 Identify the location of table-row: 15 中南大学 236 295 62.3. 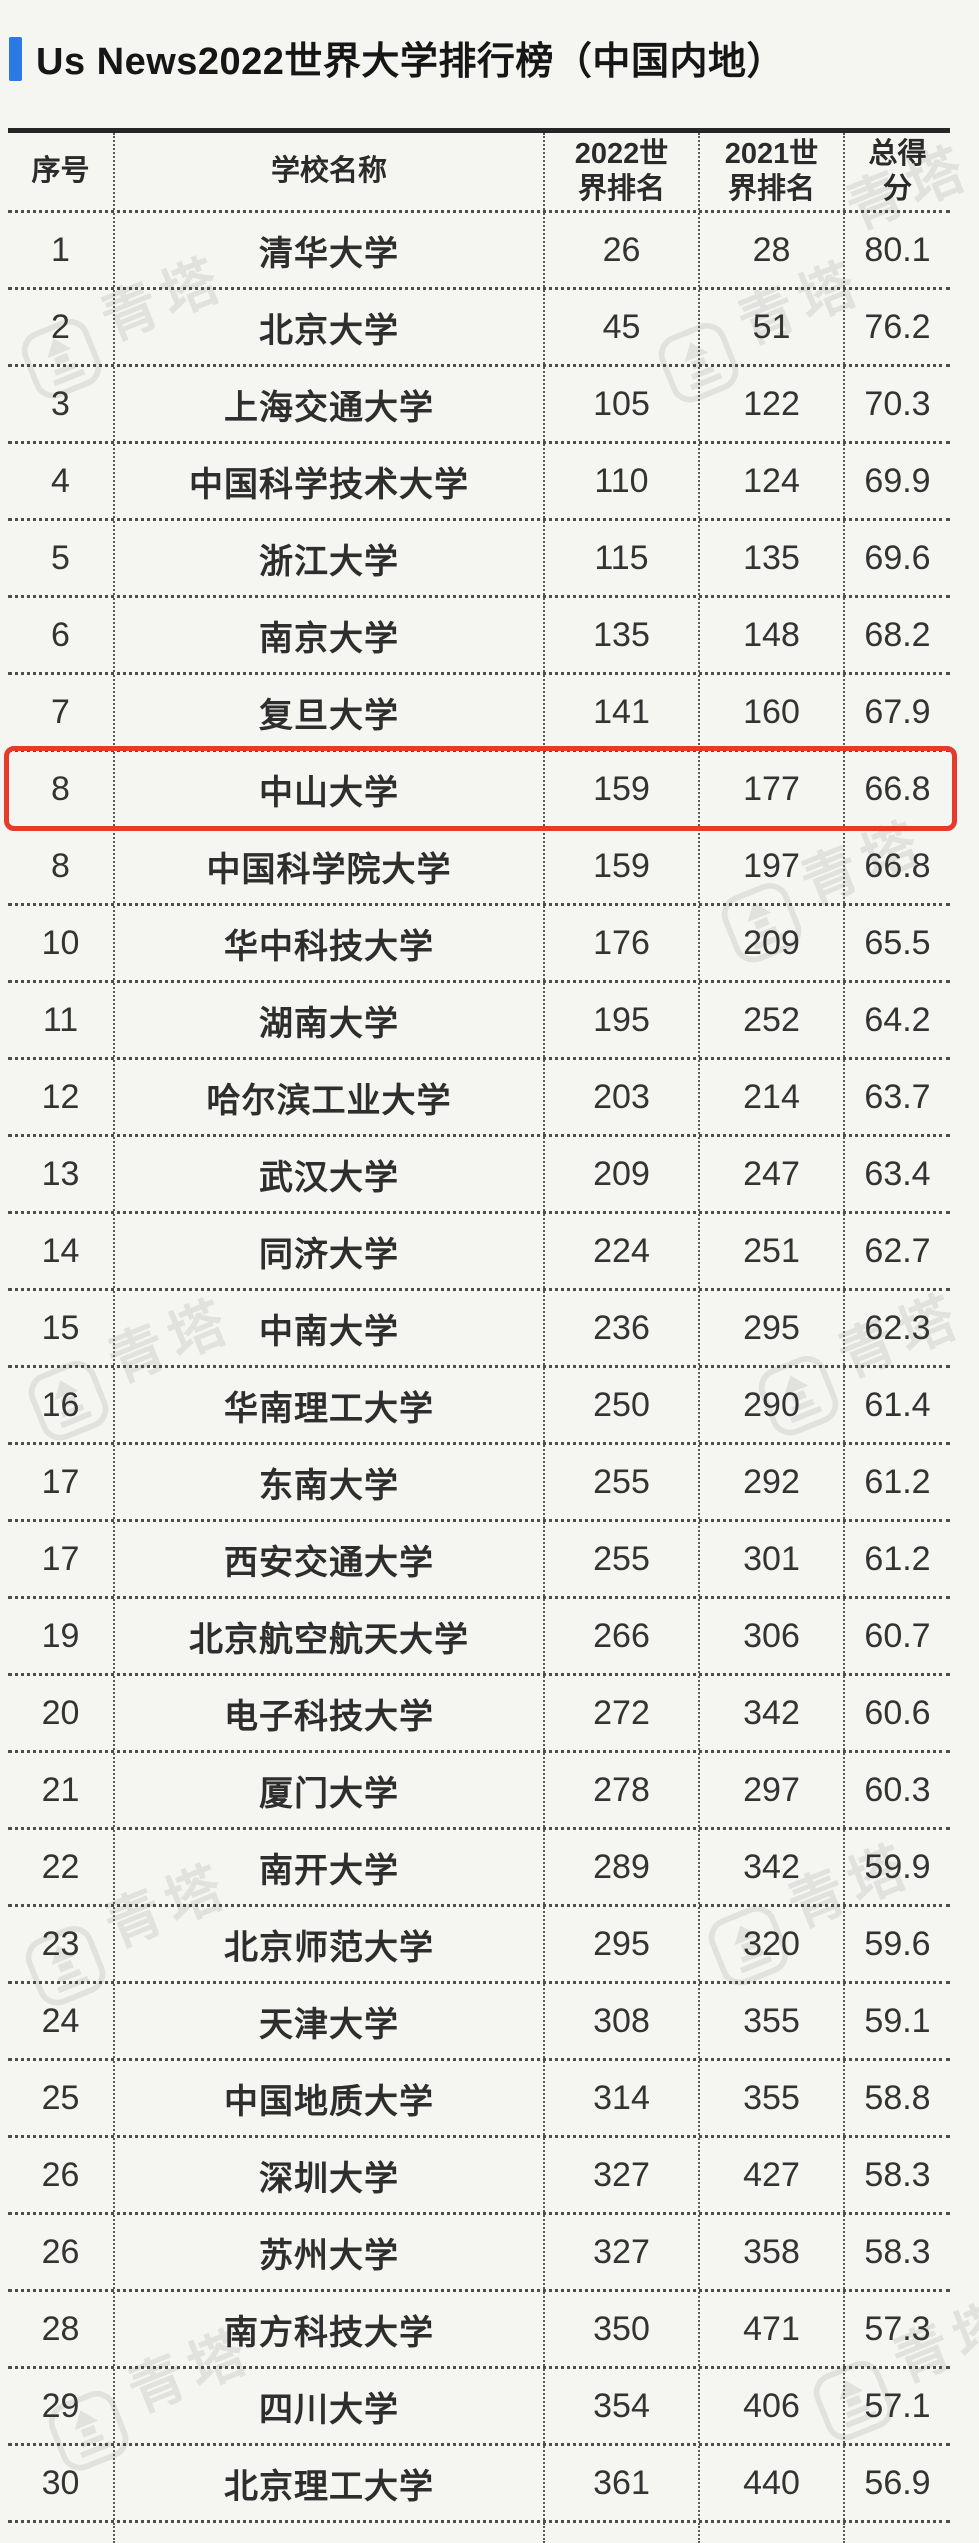
(479, 1329).